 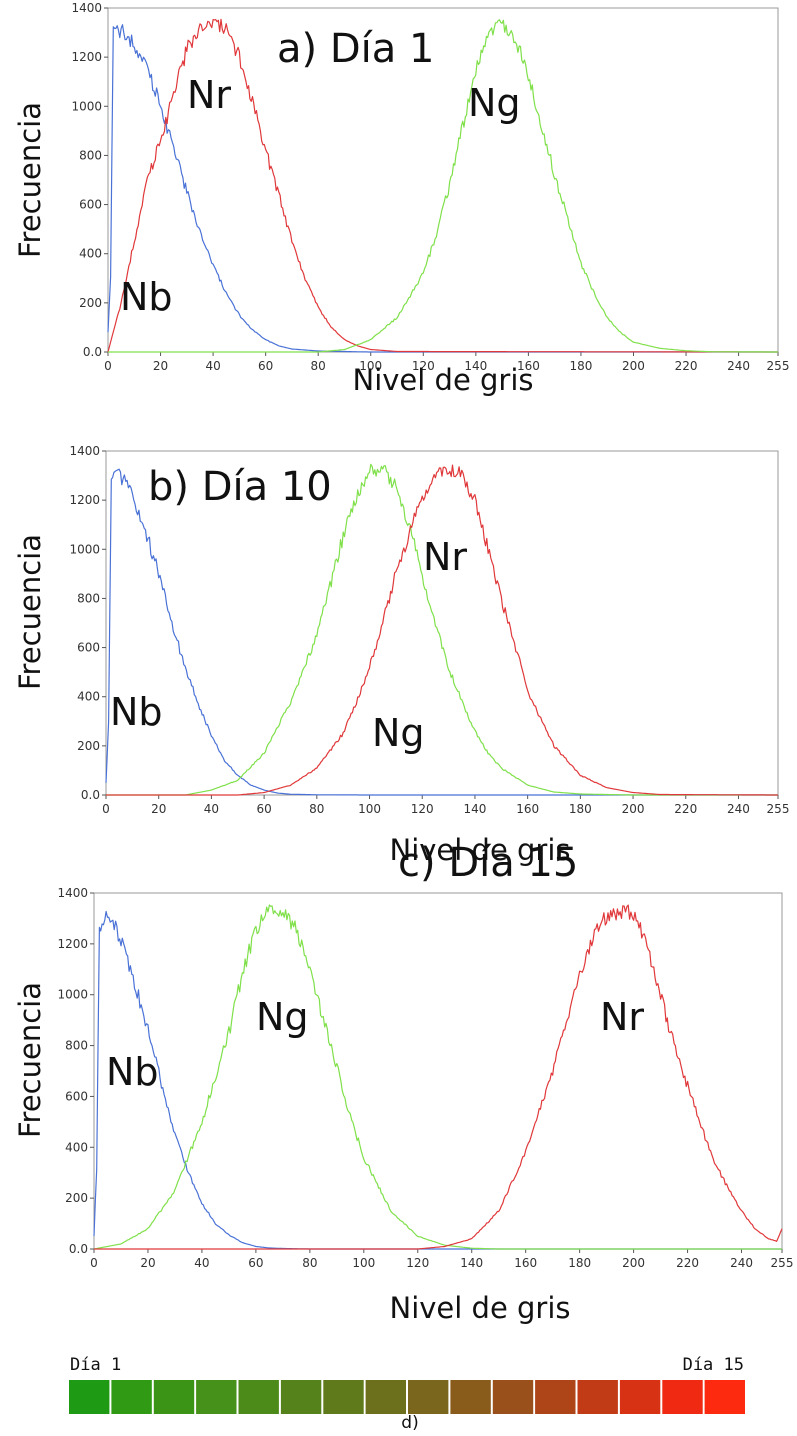 I want to click on color-scale: Día 1 Día 15 d), so click(x=407, y=1394).